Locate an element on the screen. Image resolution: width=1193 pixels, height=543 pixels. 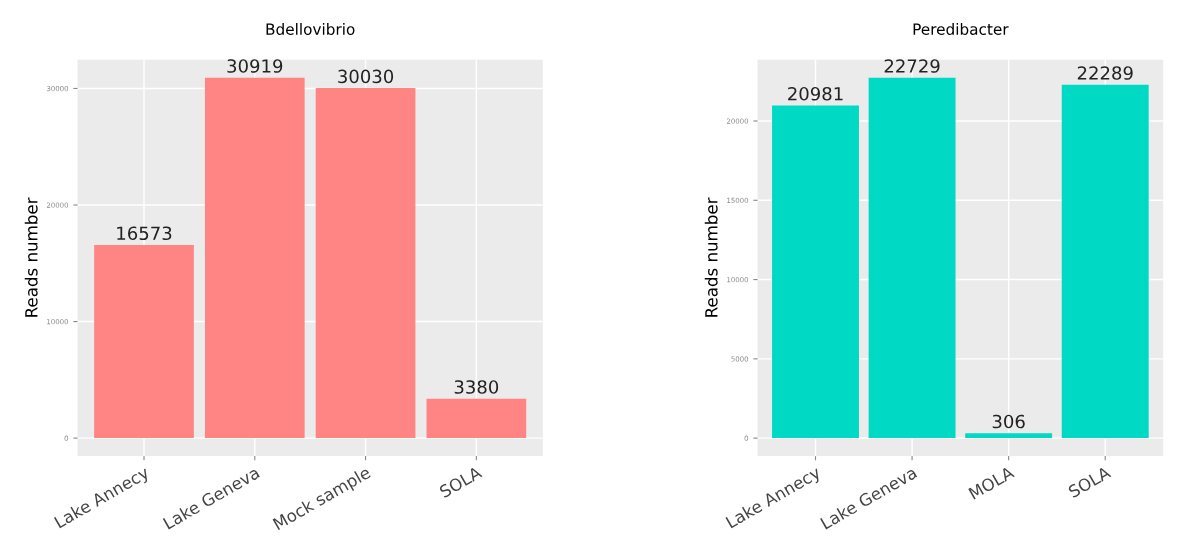
data-label: 16573 is located at coordinates (144, 233).